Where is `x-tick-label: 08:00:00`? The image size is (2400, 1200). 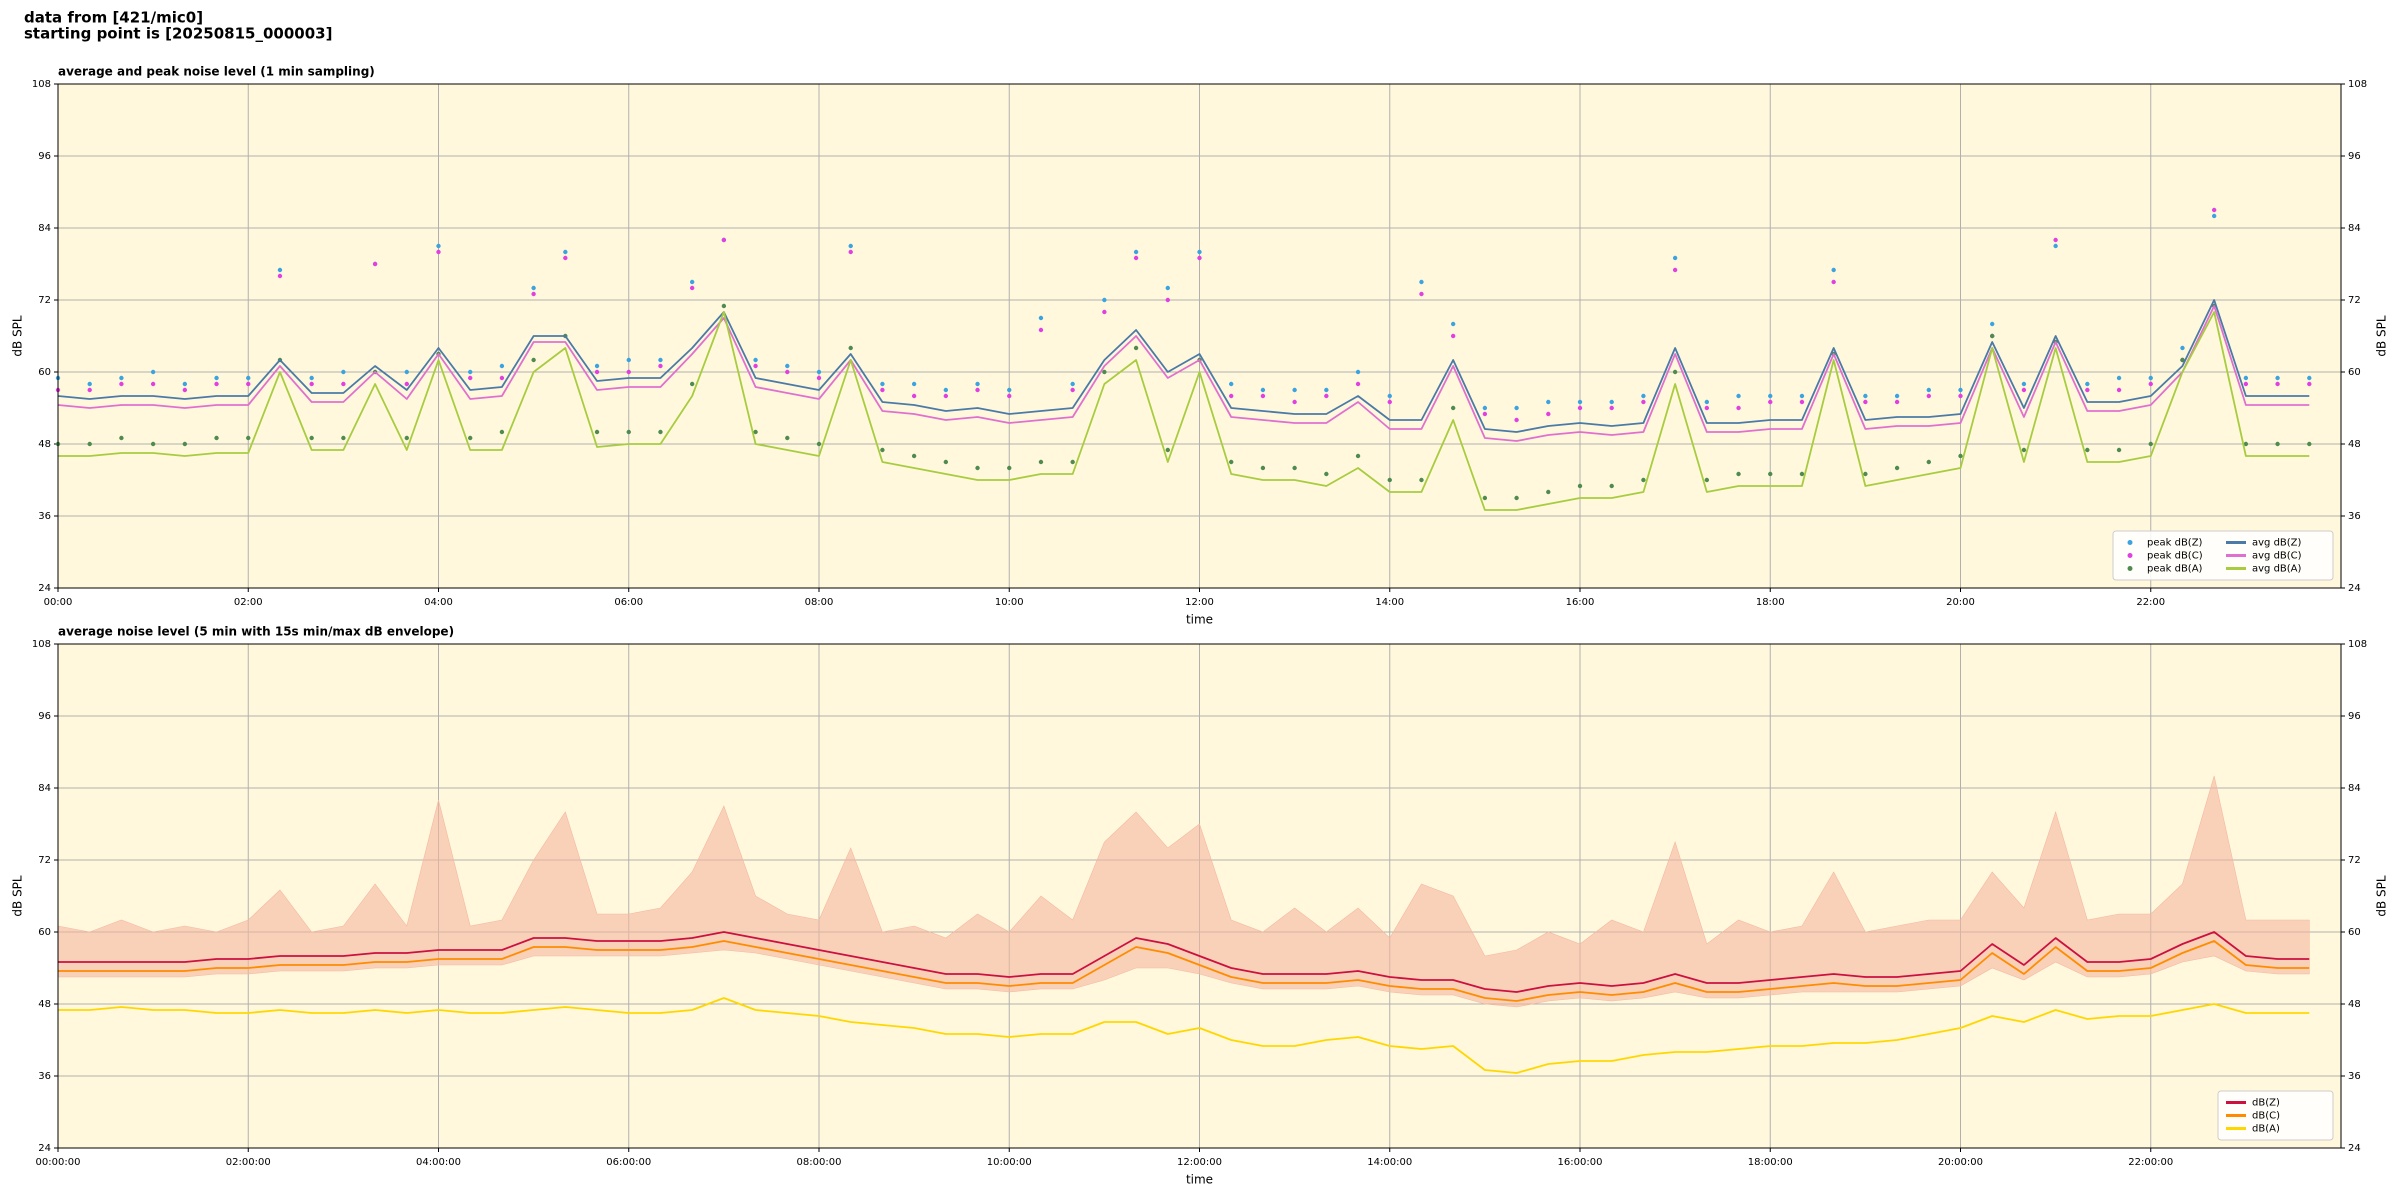
x-tick-label: 08:00:00 is located at coordinates (819, 1162).